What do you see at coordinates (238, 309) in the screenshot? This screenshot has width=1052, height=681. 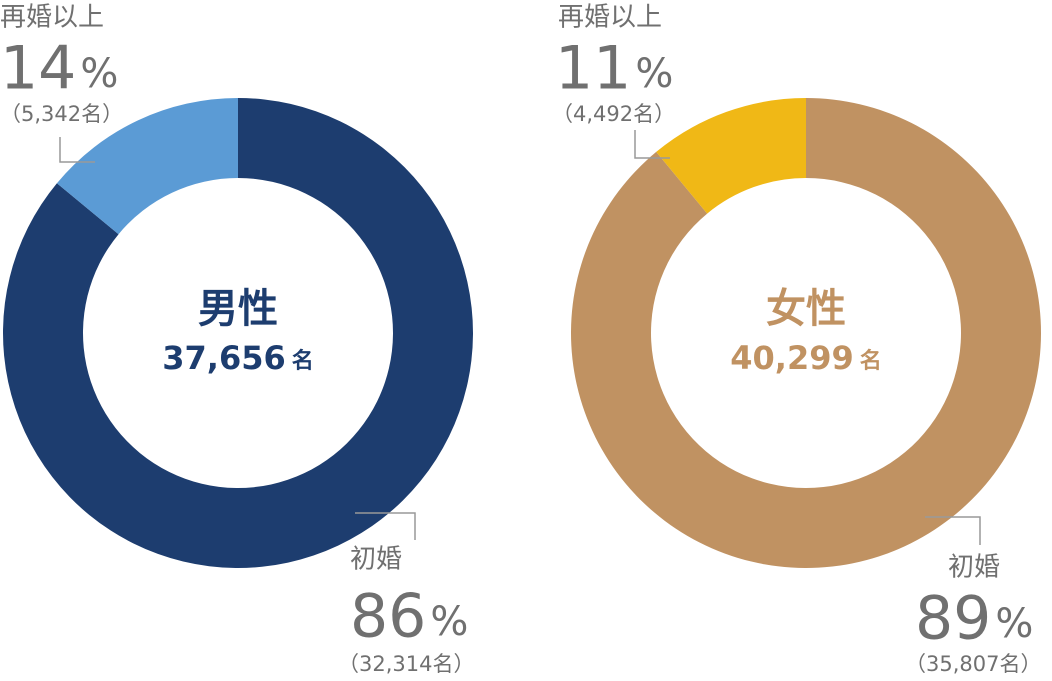 I see `center-label: 男性` at bounding box center [238, 309].